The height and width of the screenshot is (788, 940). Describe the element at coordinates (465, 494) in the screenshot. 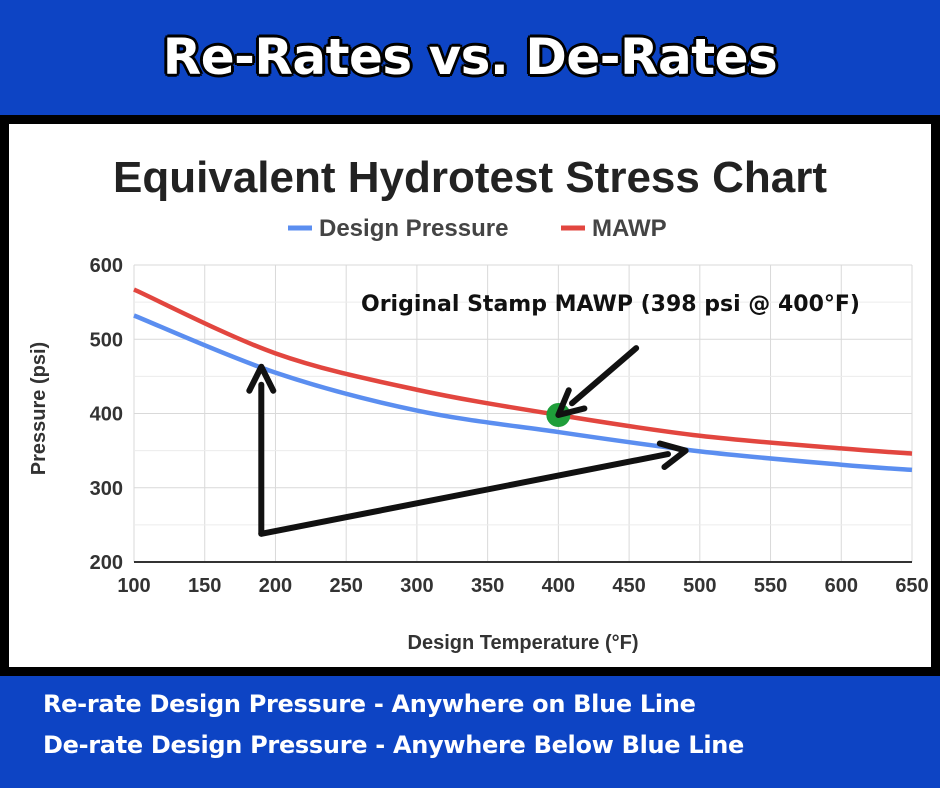

I see `arrow-to-500f-shaft` at that location.